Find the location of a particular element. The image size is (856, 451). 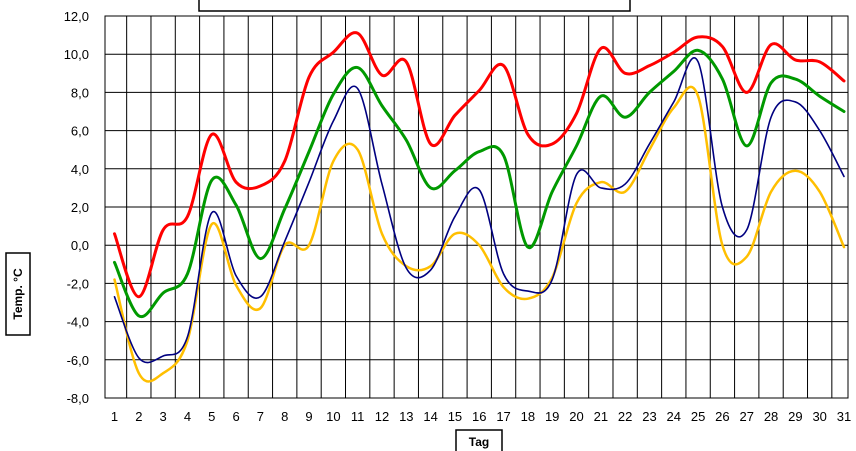

x-tick-label: 6 is located at coordinates (235, 416).